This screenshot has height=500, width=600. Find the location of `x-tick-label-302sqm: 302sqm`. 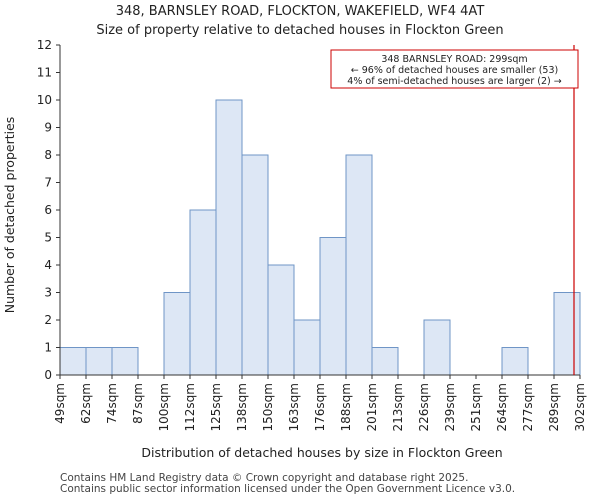

x-tick-label-302sqm: 302sqm is located at coordinates (580, 407).